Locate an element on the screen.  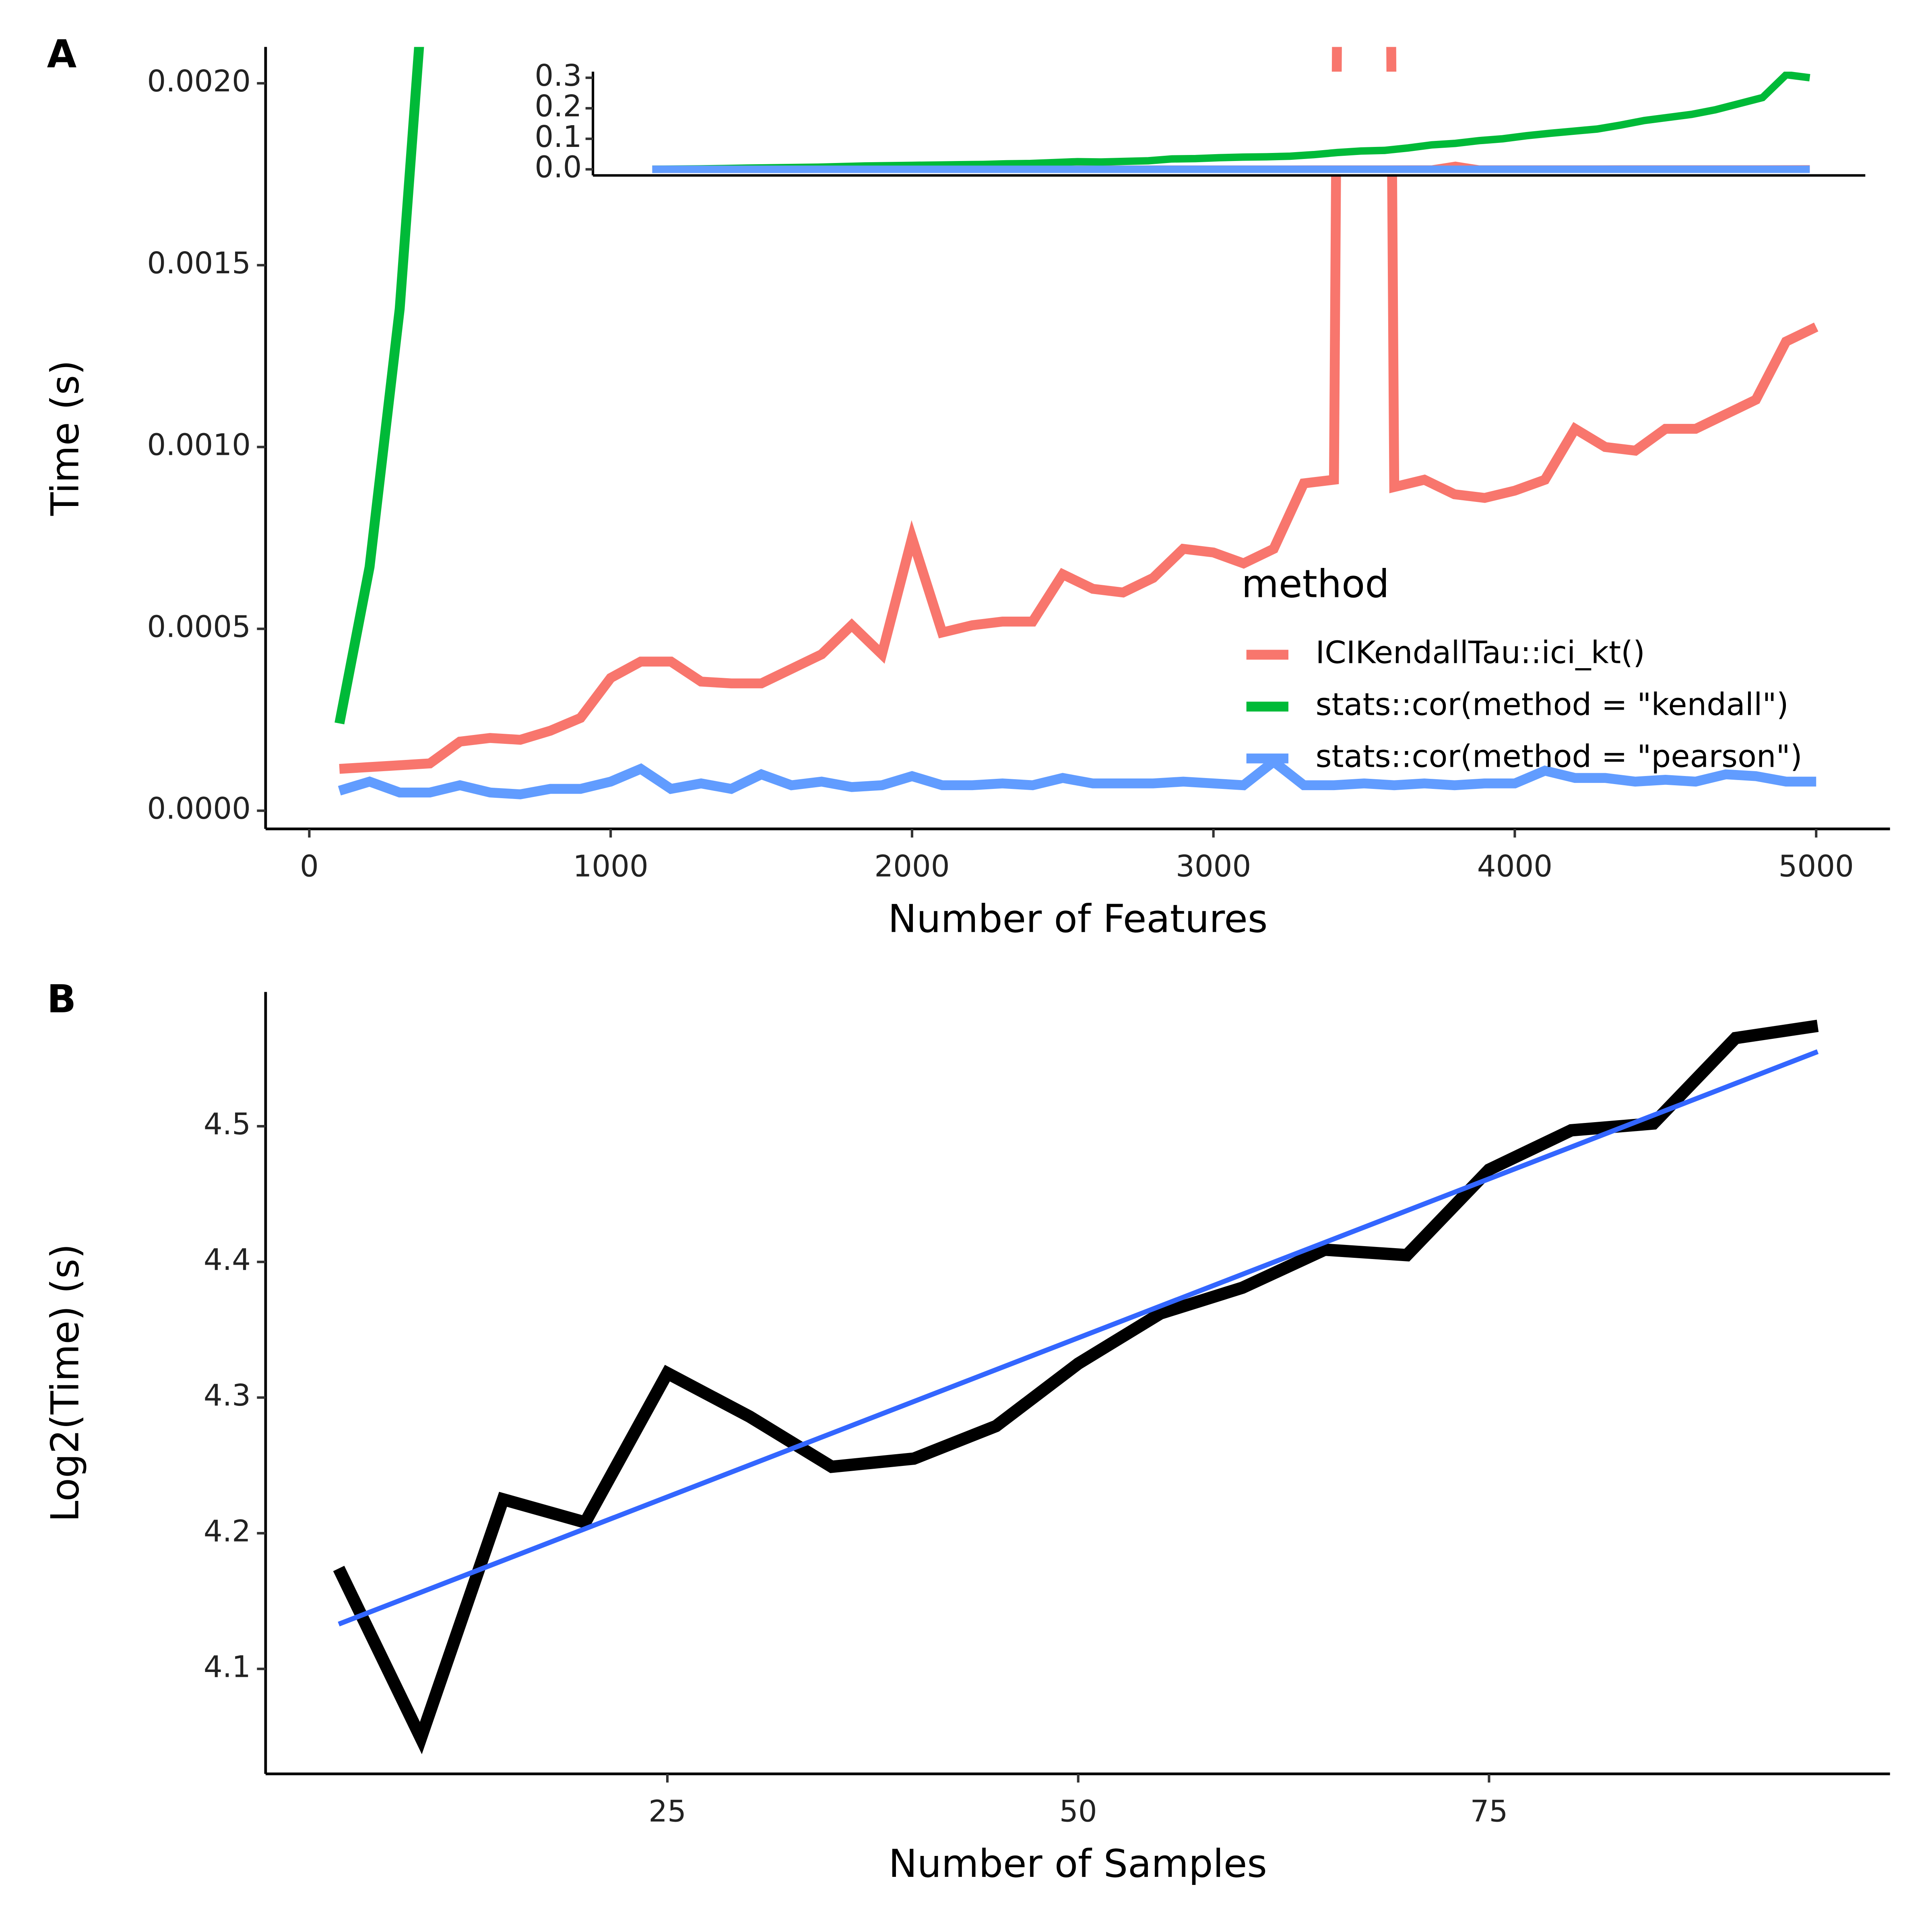
series-line is located at coordinates (1077, 777).